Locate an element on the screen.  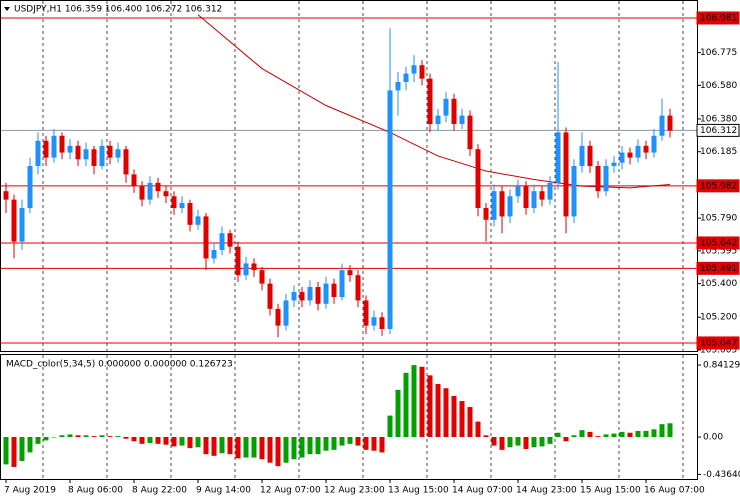
x-tick-label: 12 Aug 07:00 is located at coordinates (290, 491).